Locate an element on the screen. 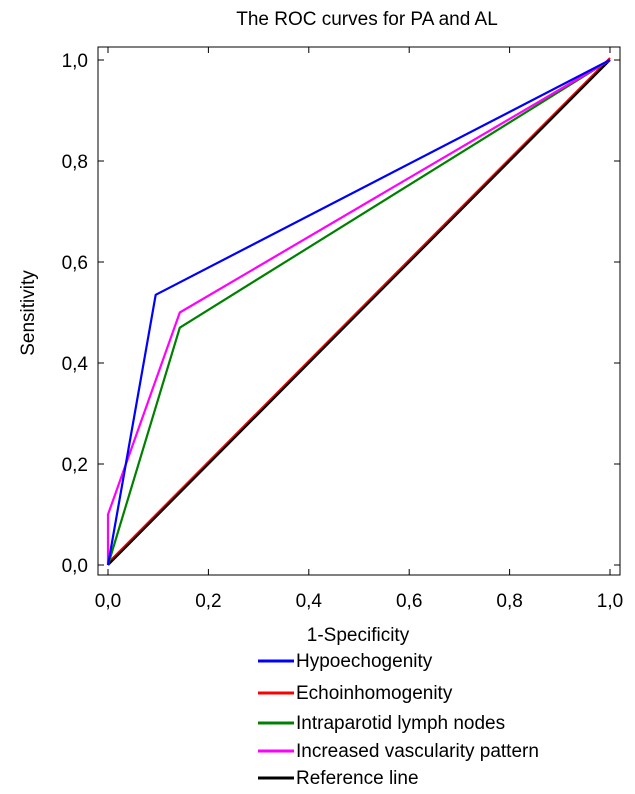 The width and height of the screenshot is (635, 794). legend-label: Hypoechogenity is located at coordinates (364, 661).